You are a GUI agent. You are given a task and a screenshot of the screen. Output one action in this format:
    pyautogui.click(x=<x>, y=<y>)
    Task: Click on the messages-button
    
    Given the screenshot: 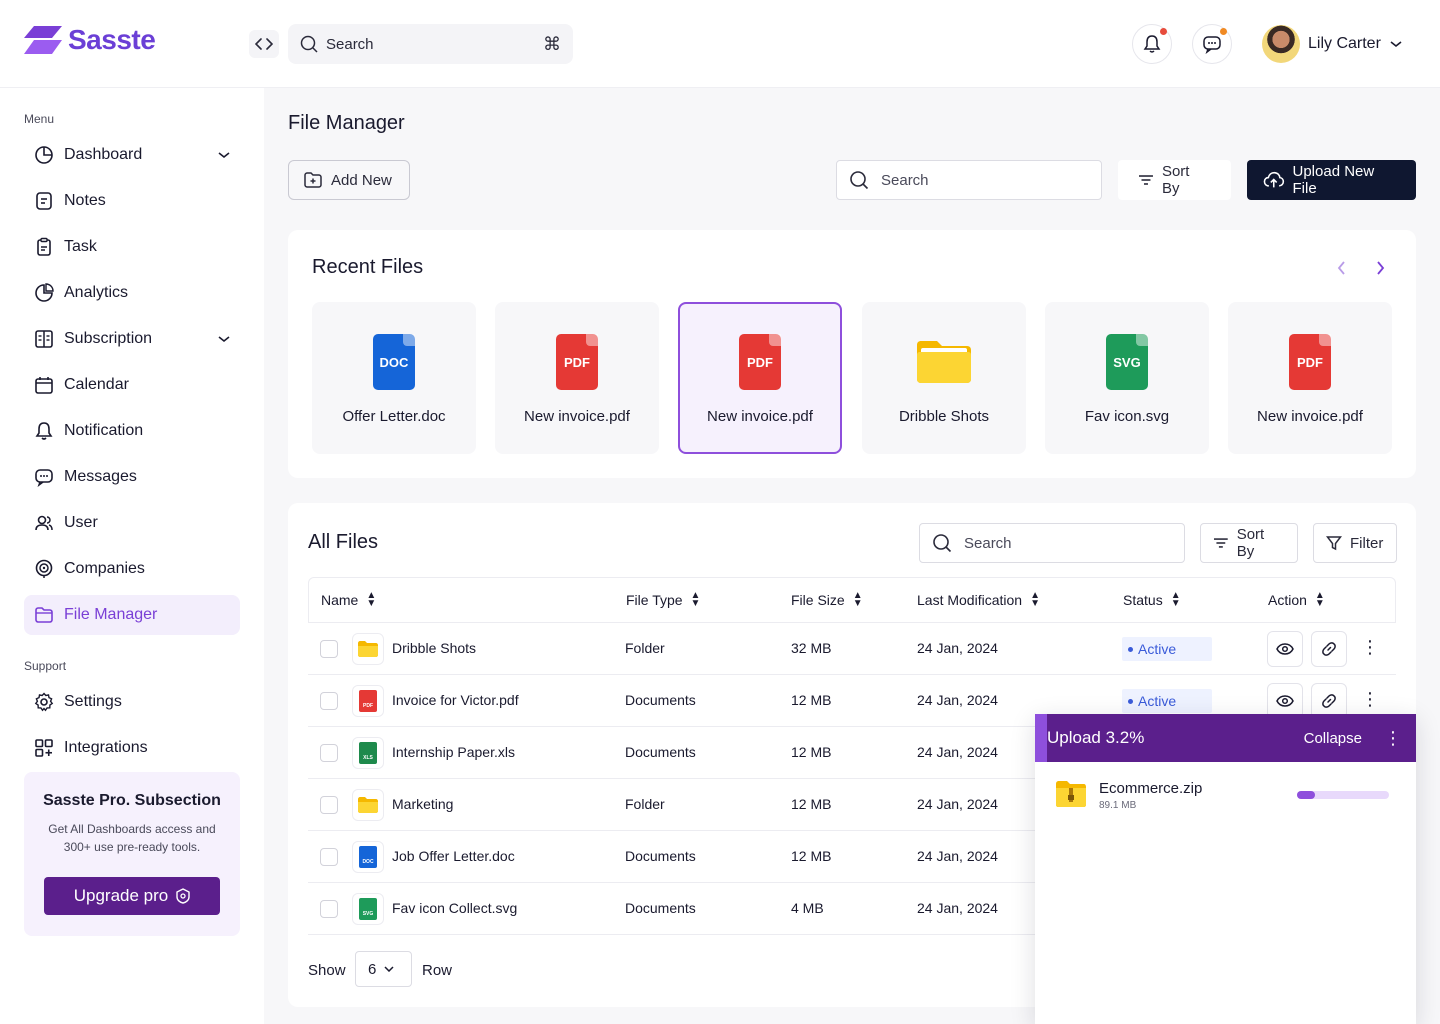 What is the action you would take?
    pyautogui.click(x=1212, y=44)
    